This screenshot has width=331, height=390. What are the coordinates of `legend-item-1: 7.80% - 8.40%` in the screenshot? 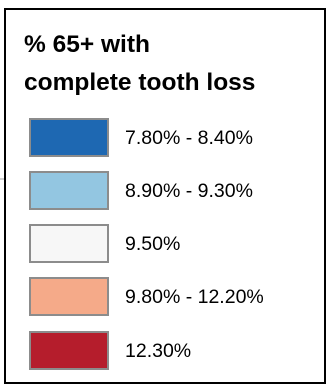 It's located at (174, 139).